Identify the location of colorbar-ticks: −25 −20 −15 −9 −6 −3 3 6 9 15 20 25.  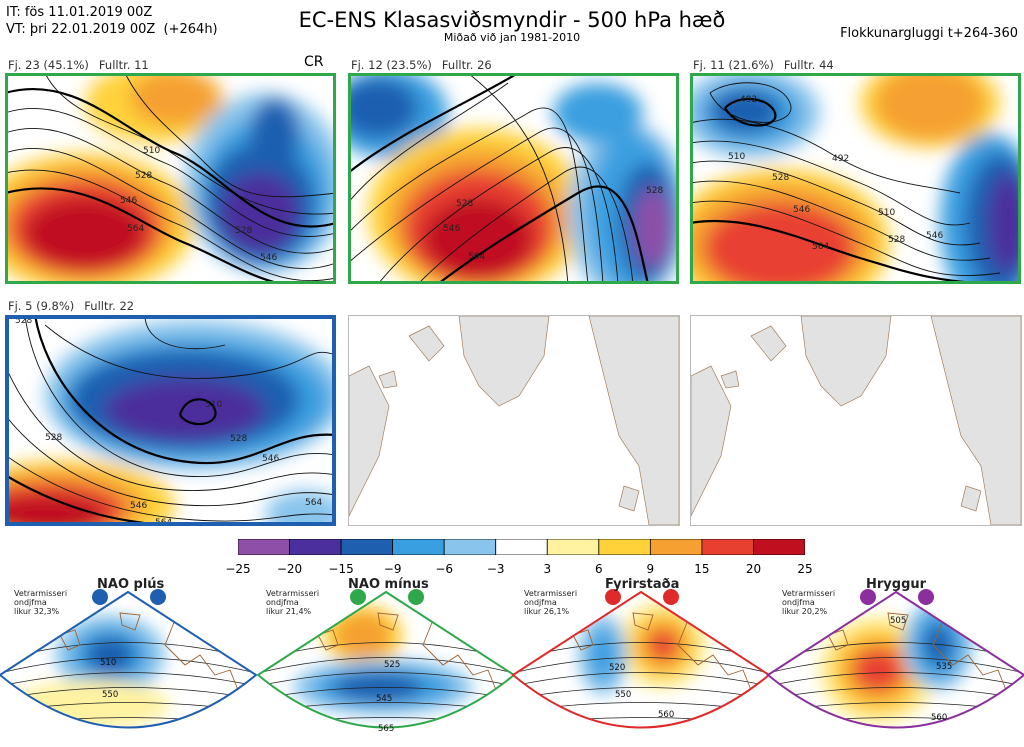
(518, 567).